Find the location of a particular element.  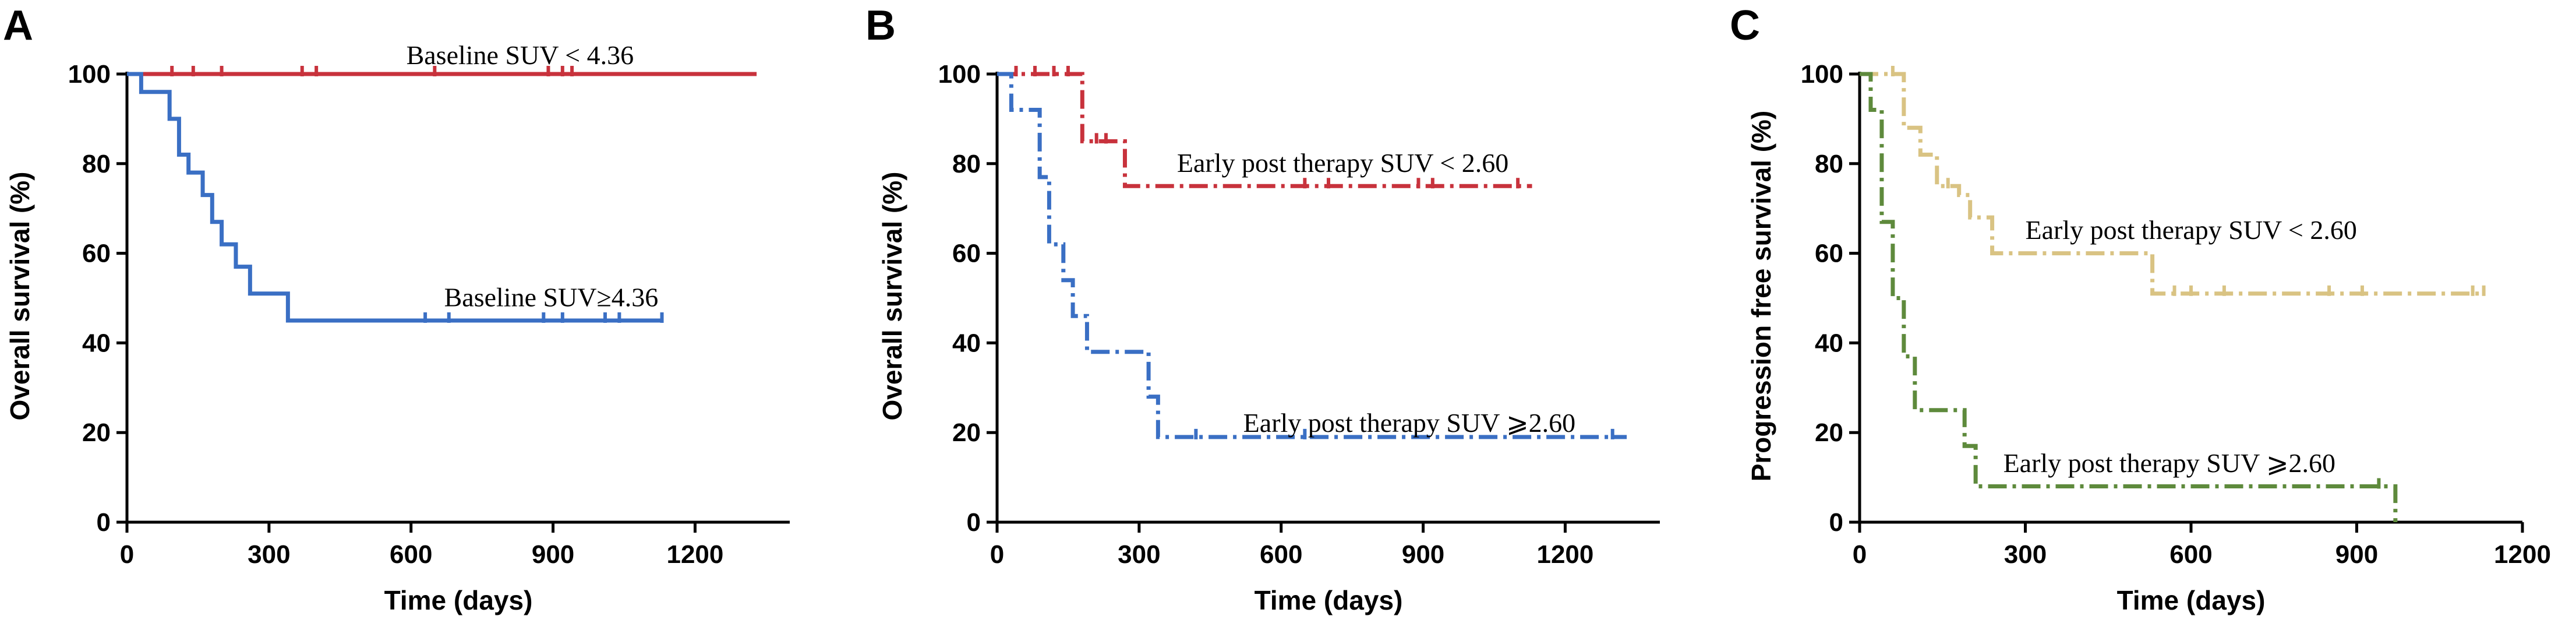

panel-letter: B is located at coordinates (880, 25).